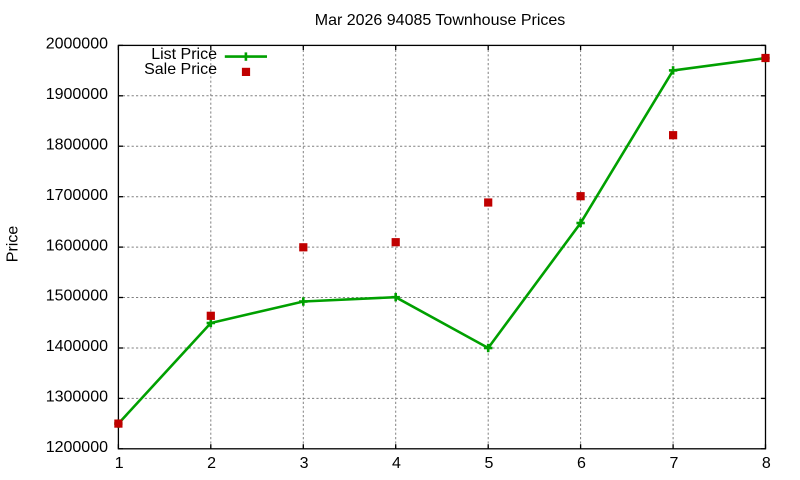 Image resolution: width=800 pixels, height=480 pixels. Describe the element at coordinates (673, 463) in the screenshot. I see `svg-text: 7` at that location.